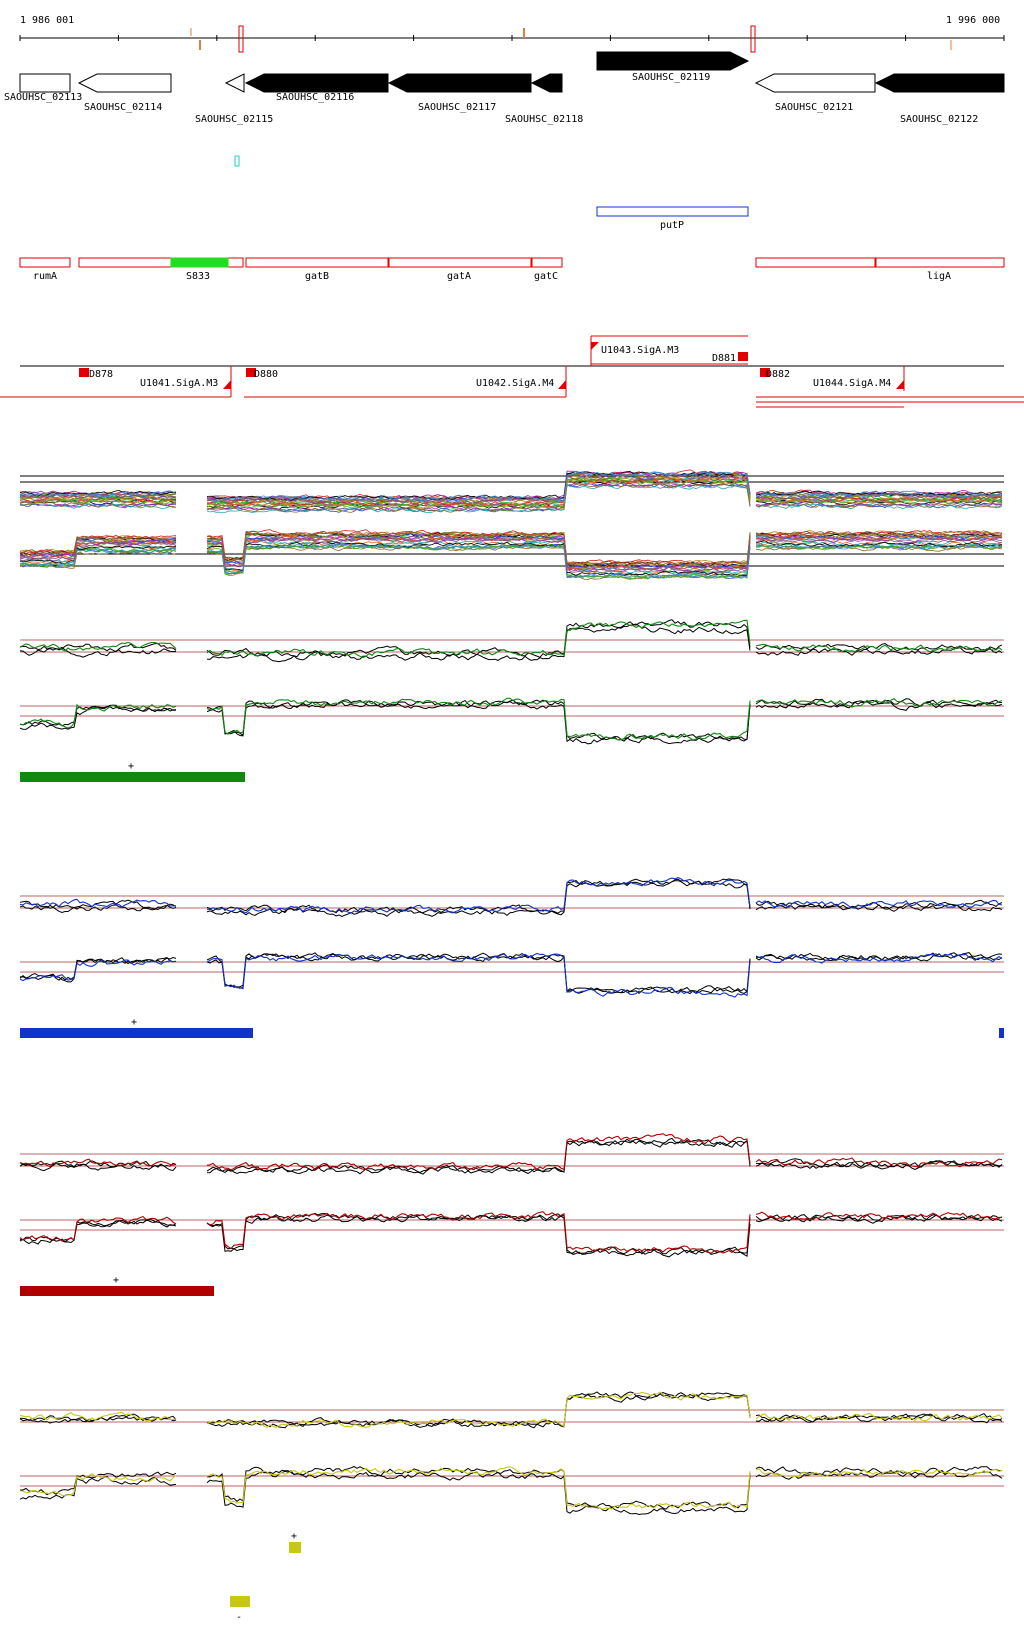  I want to click on transcript-label: U1043.SigA.M3, so click(640, 350).